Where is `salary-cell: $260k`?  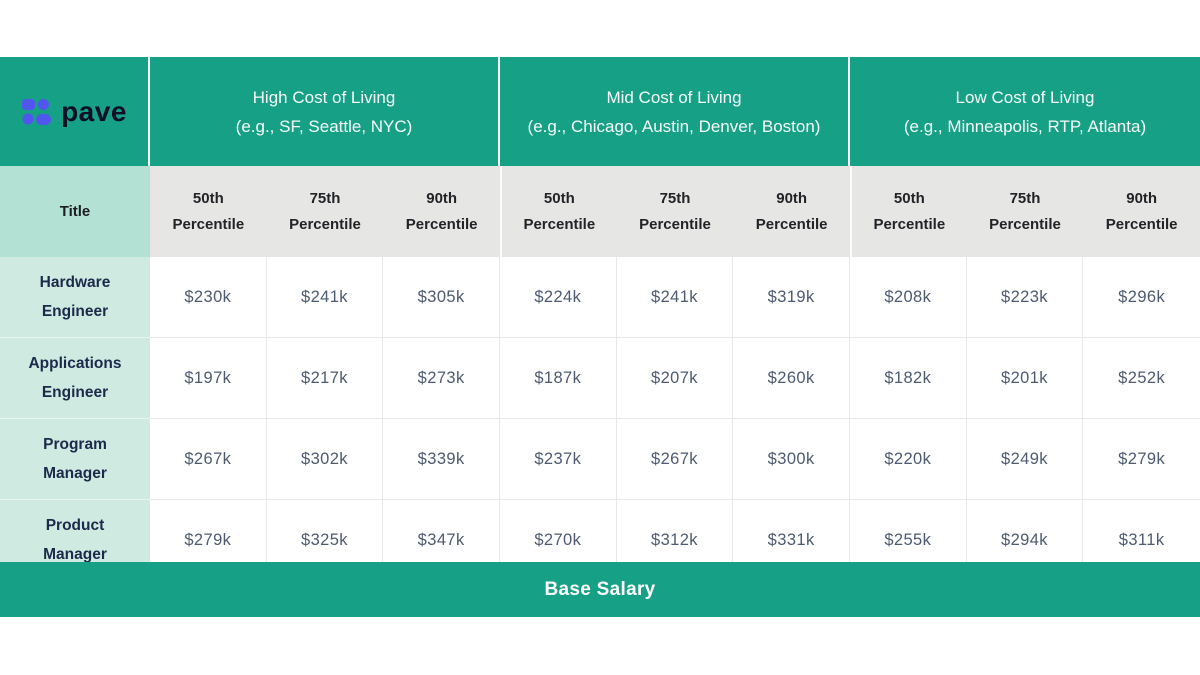
salary-cell: $260k is located at coordinates (791, 378).